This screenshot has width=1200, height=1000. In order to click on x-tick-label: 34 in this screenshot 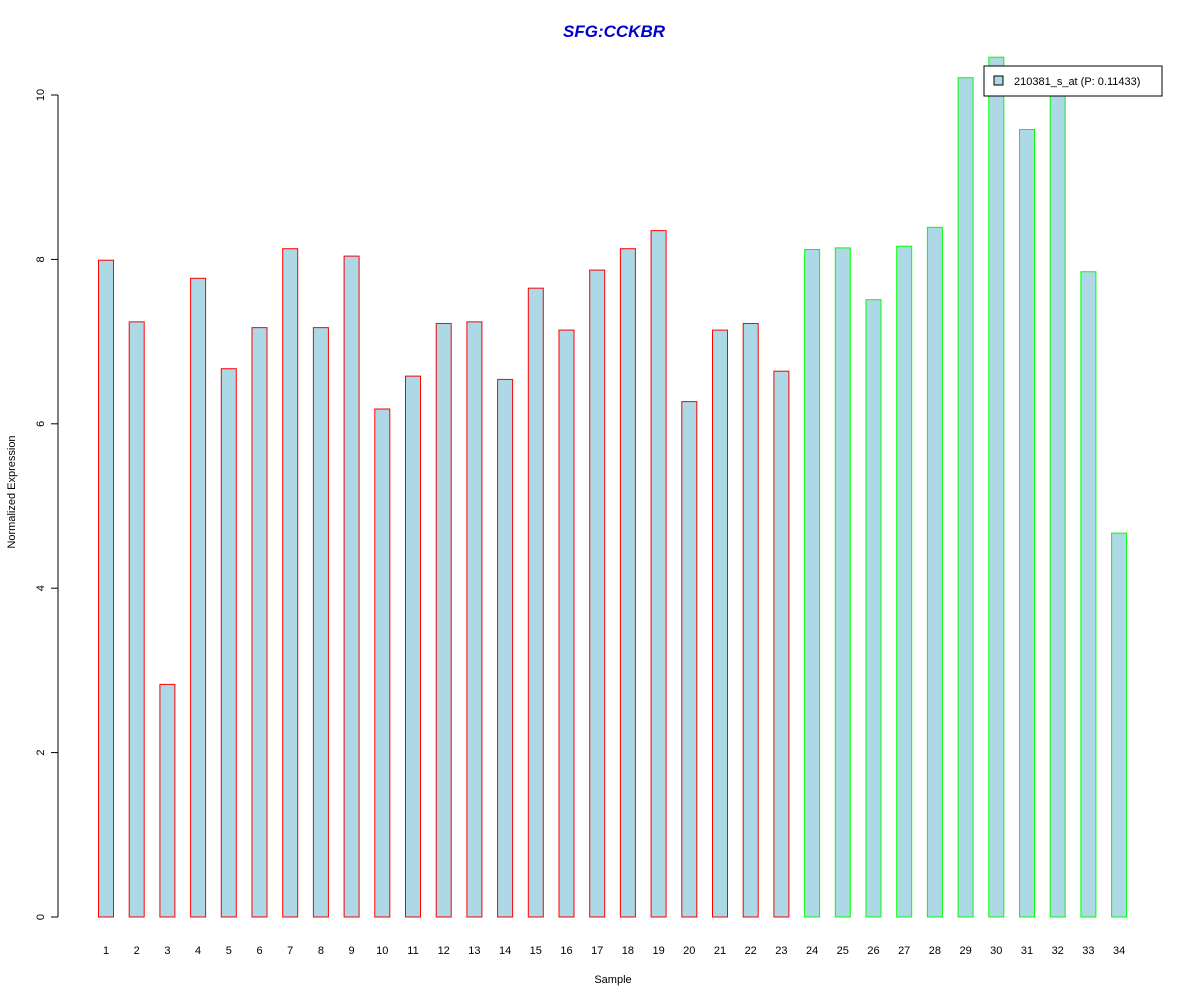, I will do `click(1119, 951)`.